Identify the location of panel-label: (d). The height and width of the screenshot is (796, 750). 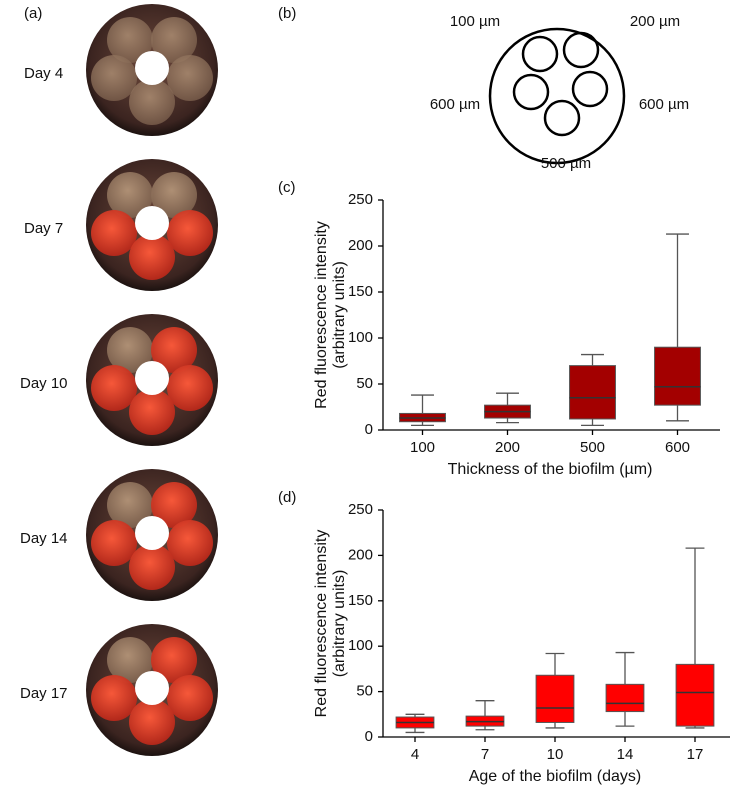
(287, 497).